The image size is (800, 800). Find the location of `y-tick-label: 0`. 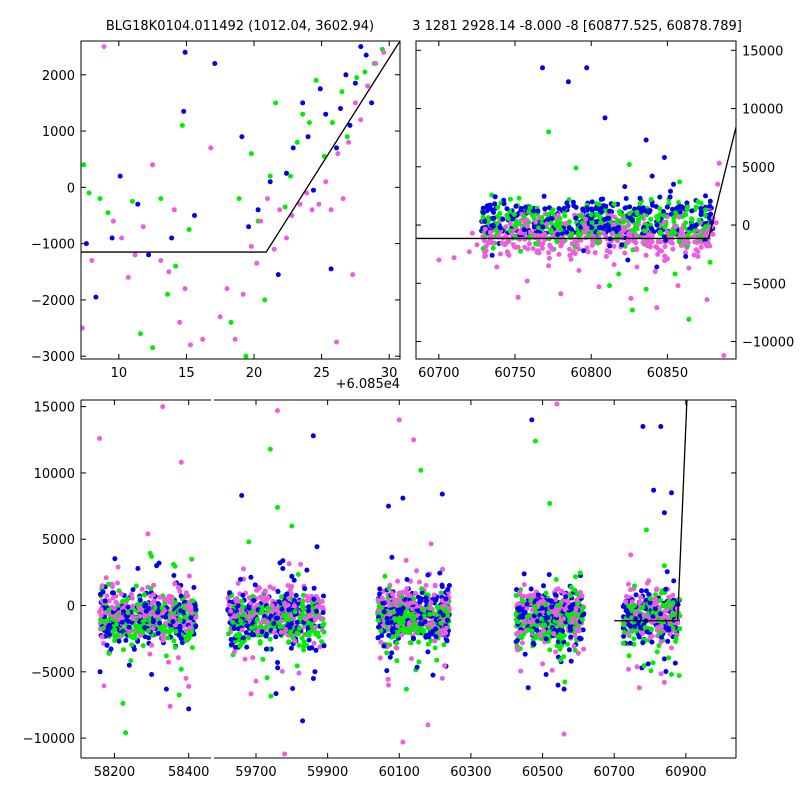

y-tick-label: 0 is located at coordinates (71, 188).